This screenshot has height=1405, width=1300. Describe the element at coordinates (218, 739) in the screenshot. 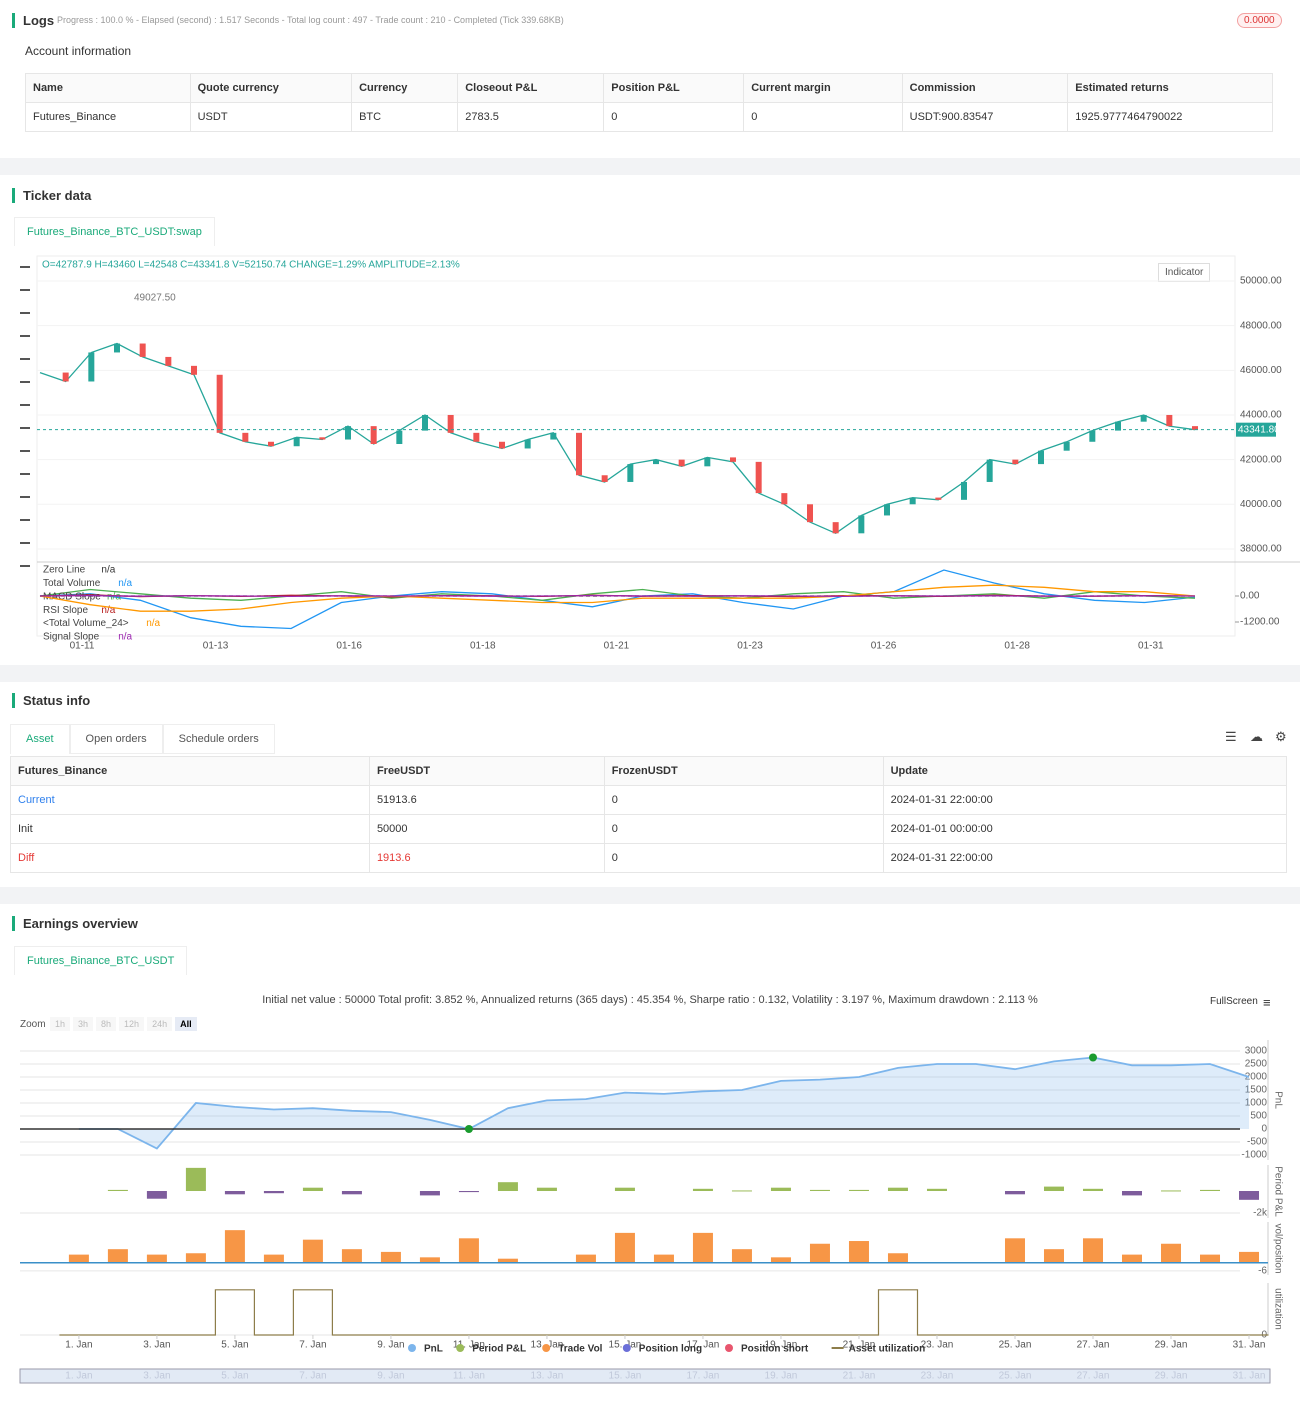

I see `tab: Schedule orders` at that location.